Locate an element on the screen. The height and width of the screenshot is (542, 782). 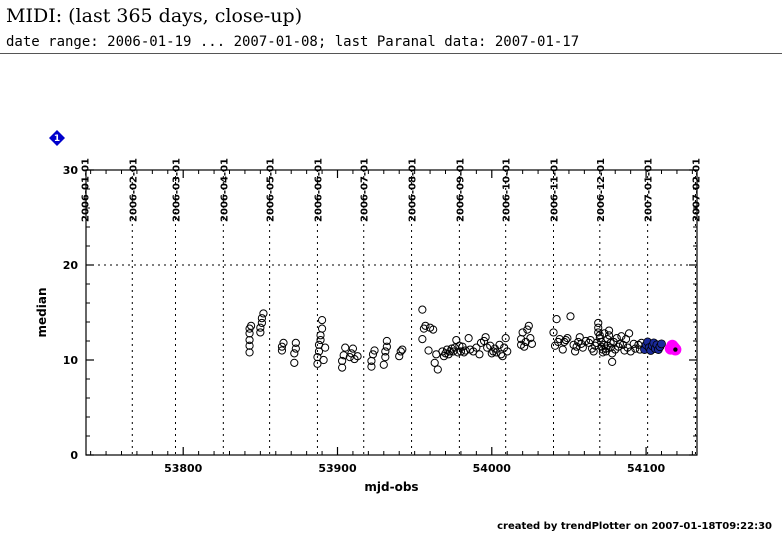
x-tick-label: 54100 is located at coordinates (646, 468).